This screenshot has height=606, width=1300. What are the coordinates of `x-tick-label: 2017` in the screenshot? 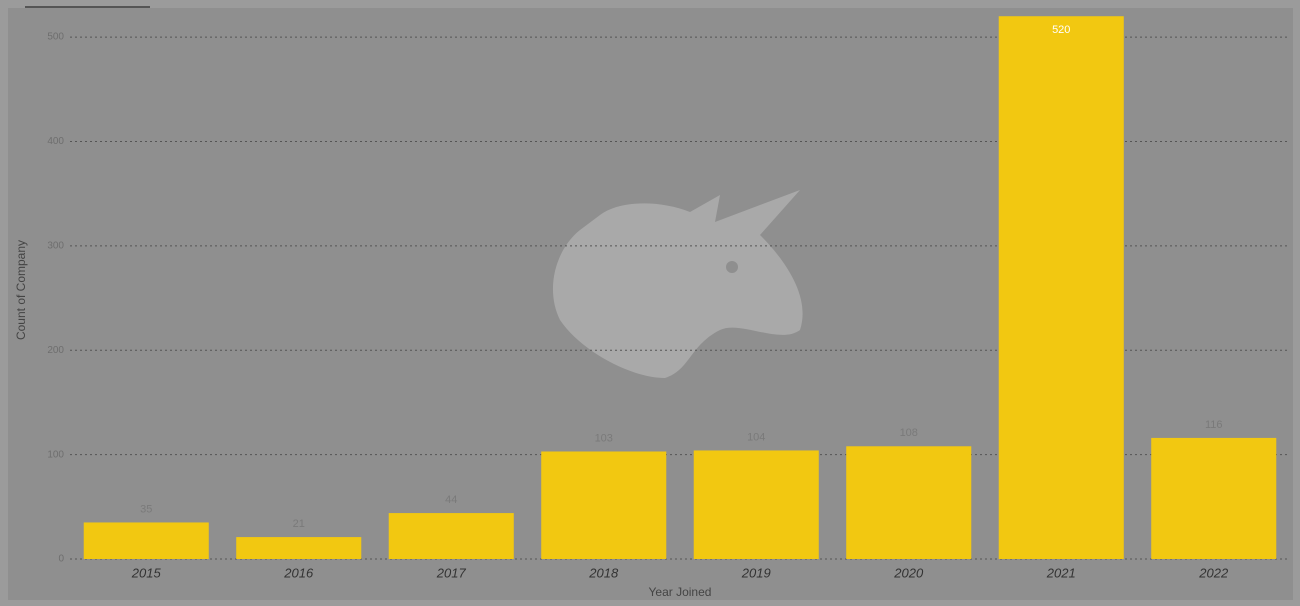 It's located at (451, 572).